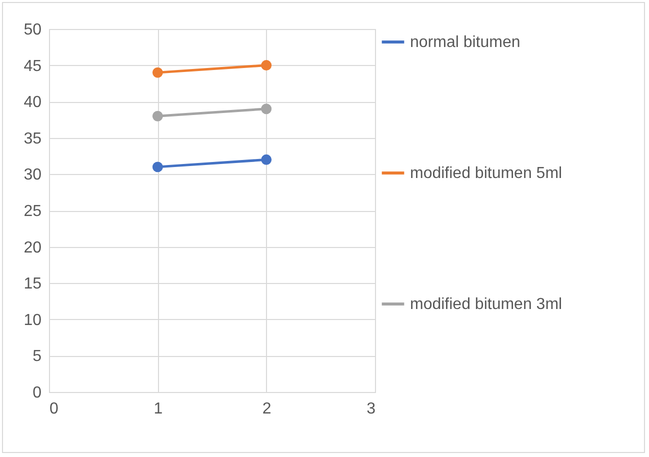 The height and width of the screenshot is (457, 649). What do you see at coordinates (54, 409) in the screenshot?
I see `x-tick-label: 0` at bounding box center [54, 409].